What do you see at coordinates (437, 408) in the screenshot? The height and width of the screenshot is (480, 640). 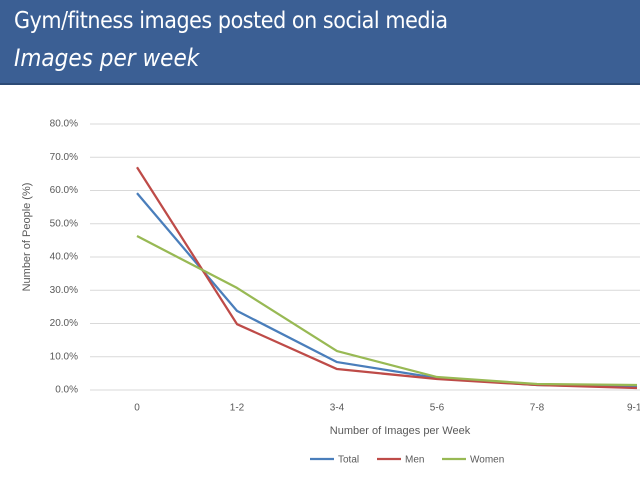 I see `x-tick-label: 5-6` at bounding box center [437, 408].